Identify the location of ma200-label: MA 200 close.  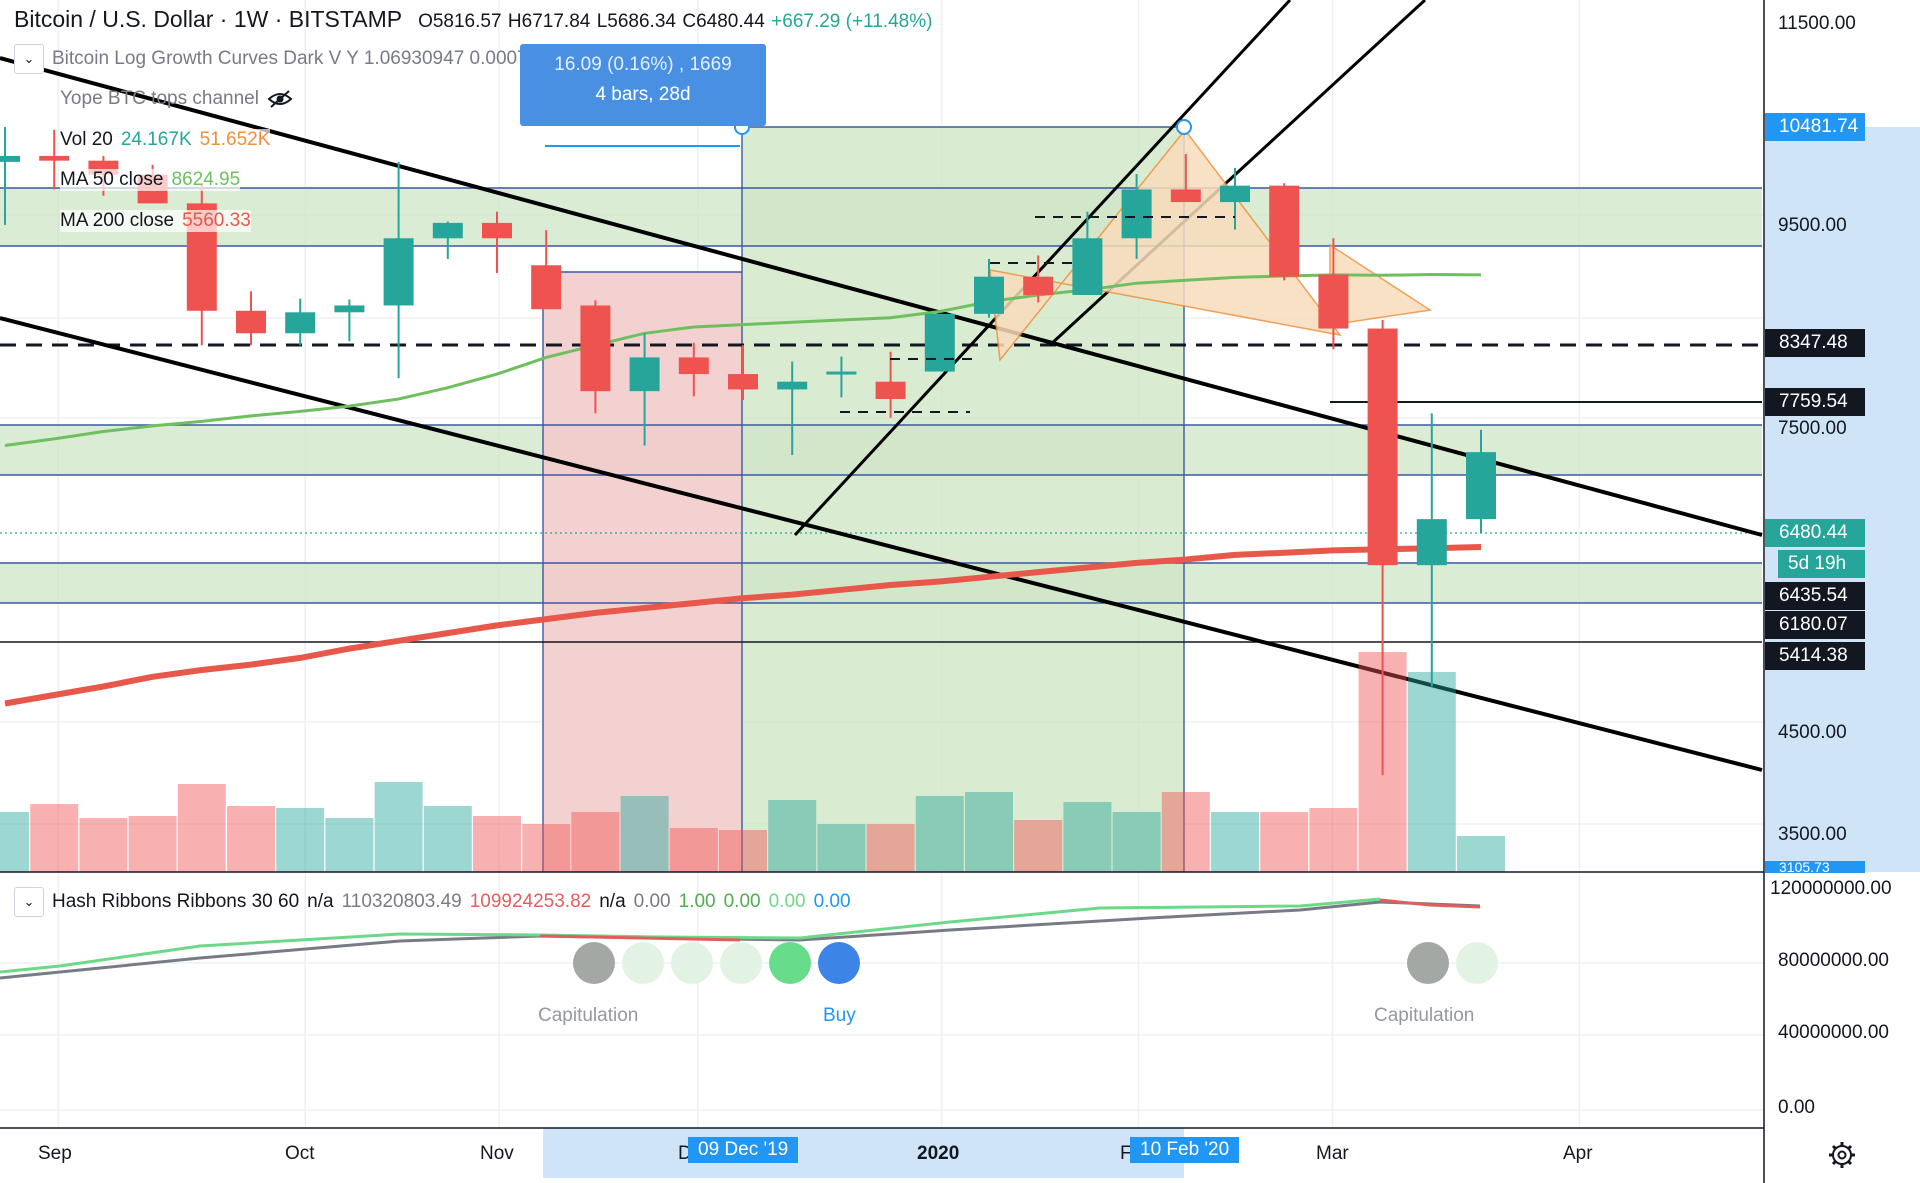
(117, 220).